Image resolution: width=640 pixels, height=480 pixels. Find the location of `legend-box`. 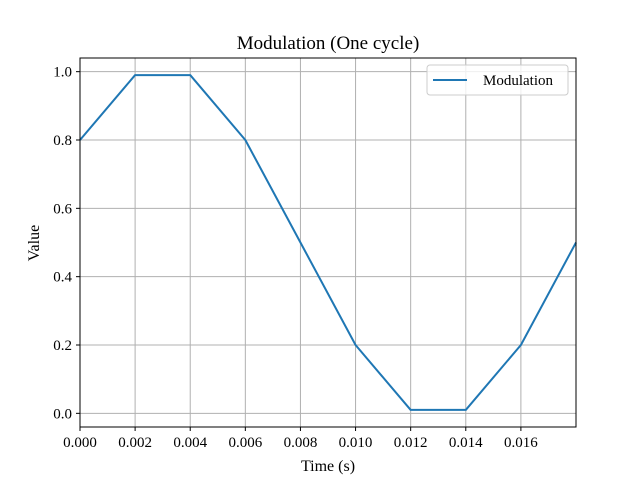

legend-box is located at coordinates (497, 80).